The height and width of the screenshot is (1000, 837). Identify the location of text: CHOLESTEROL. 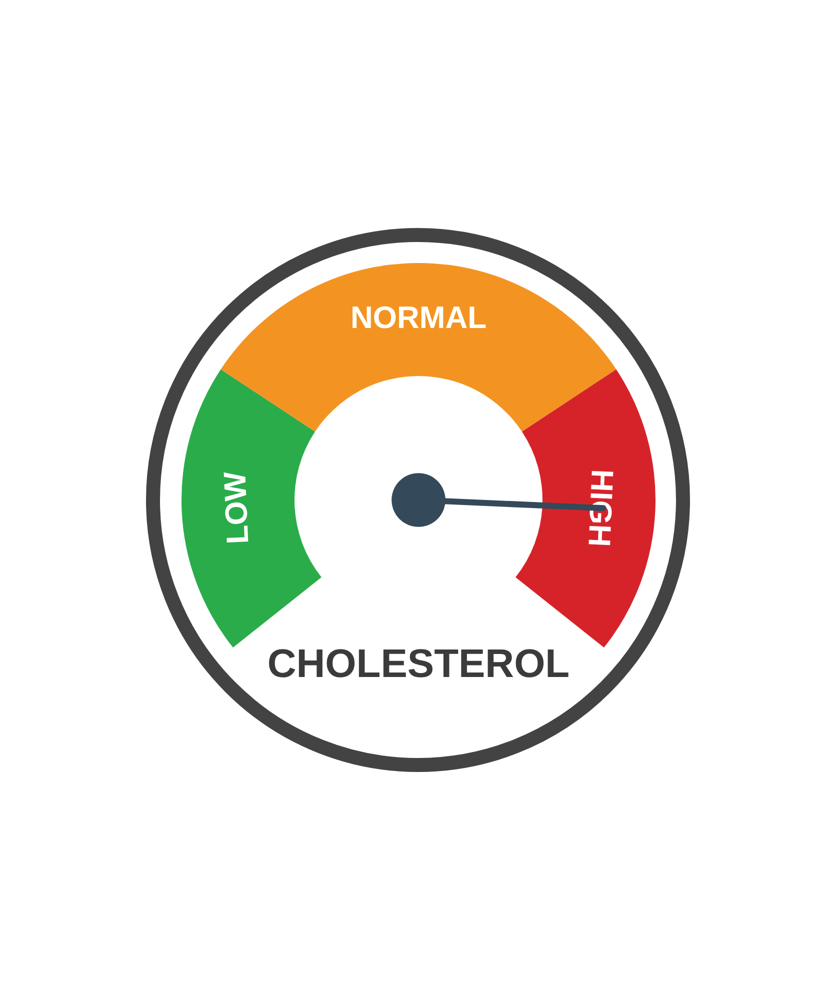
(418, 664).